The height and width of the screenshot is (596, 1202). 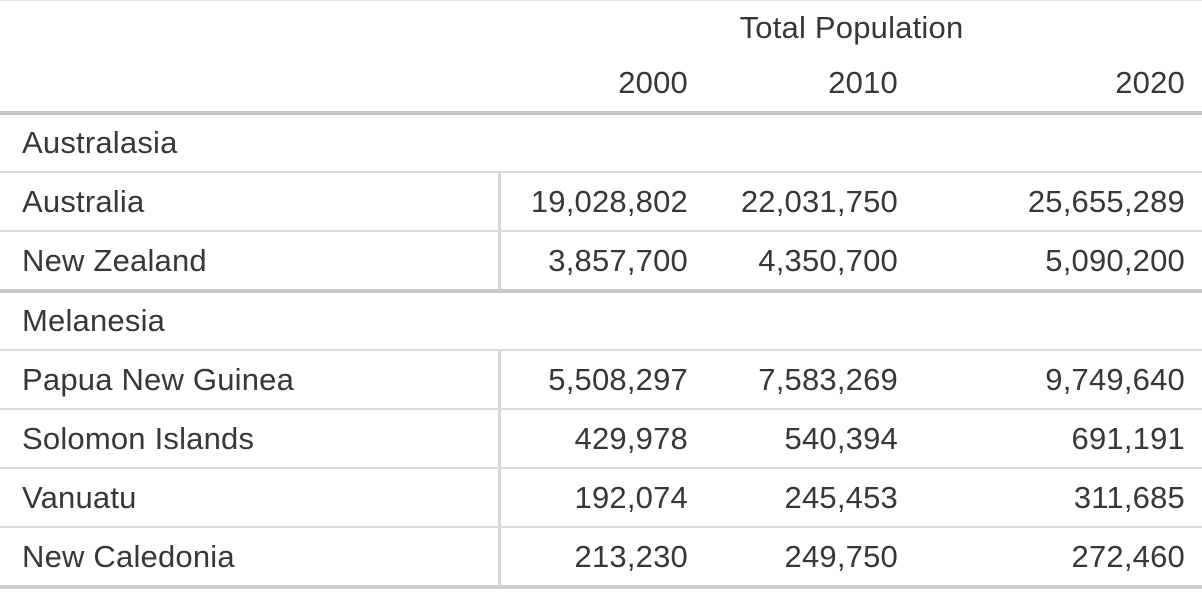 What do you see at coordinates (819, 201) in the screenshot?
I see `value-2010: 22,031,750` at bounding box center [819, 201].